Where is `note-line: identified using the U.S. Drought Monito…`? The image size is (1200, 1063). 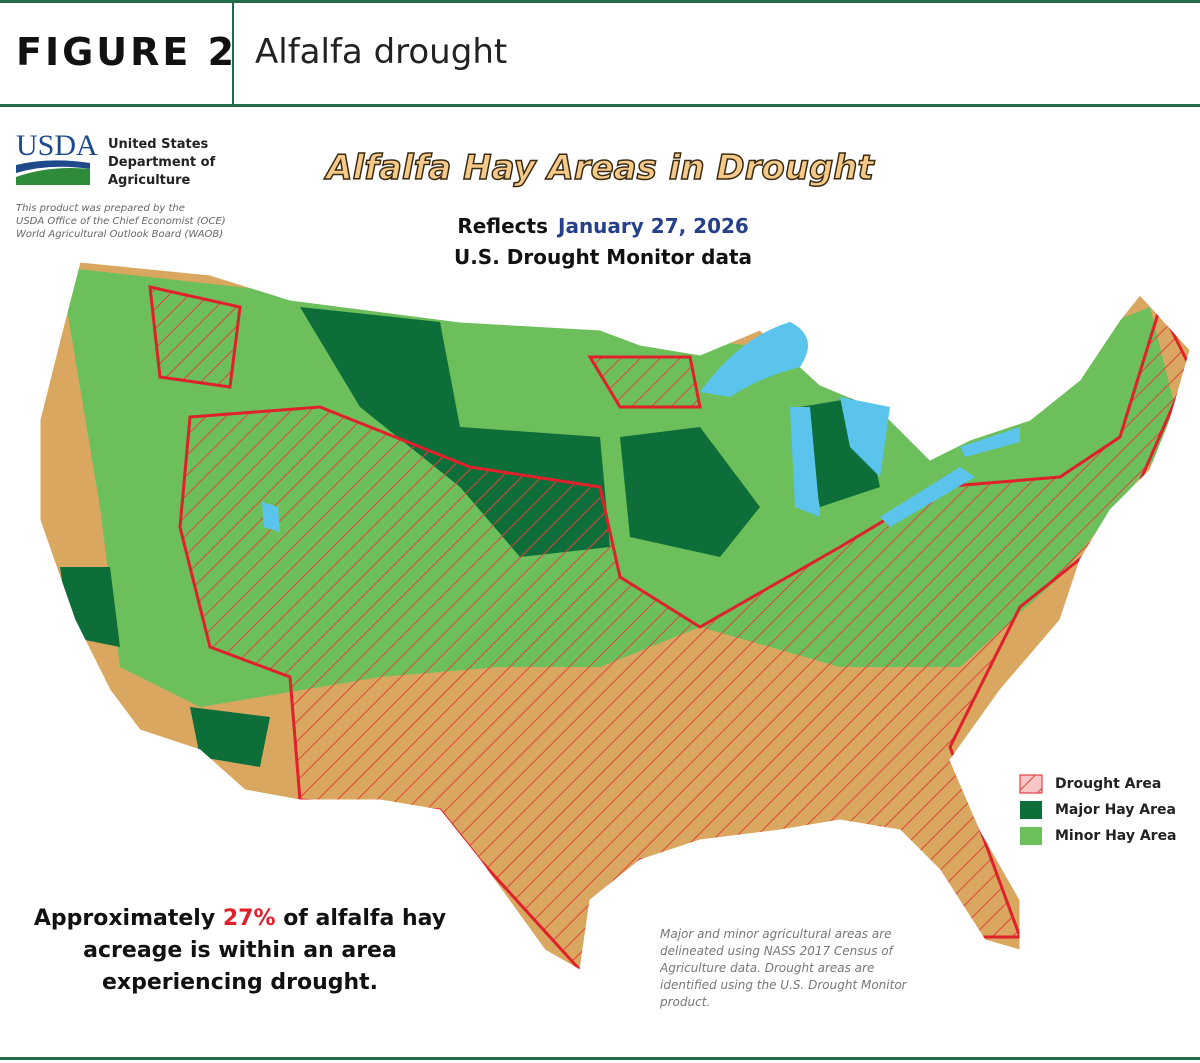 note-line: identified using the U.S. Drought Monito… is located at coordinates (783, 985).